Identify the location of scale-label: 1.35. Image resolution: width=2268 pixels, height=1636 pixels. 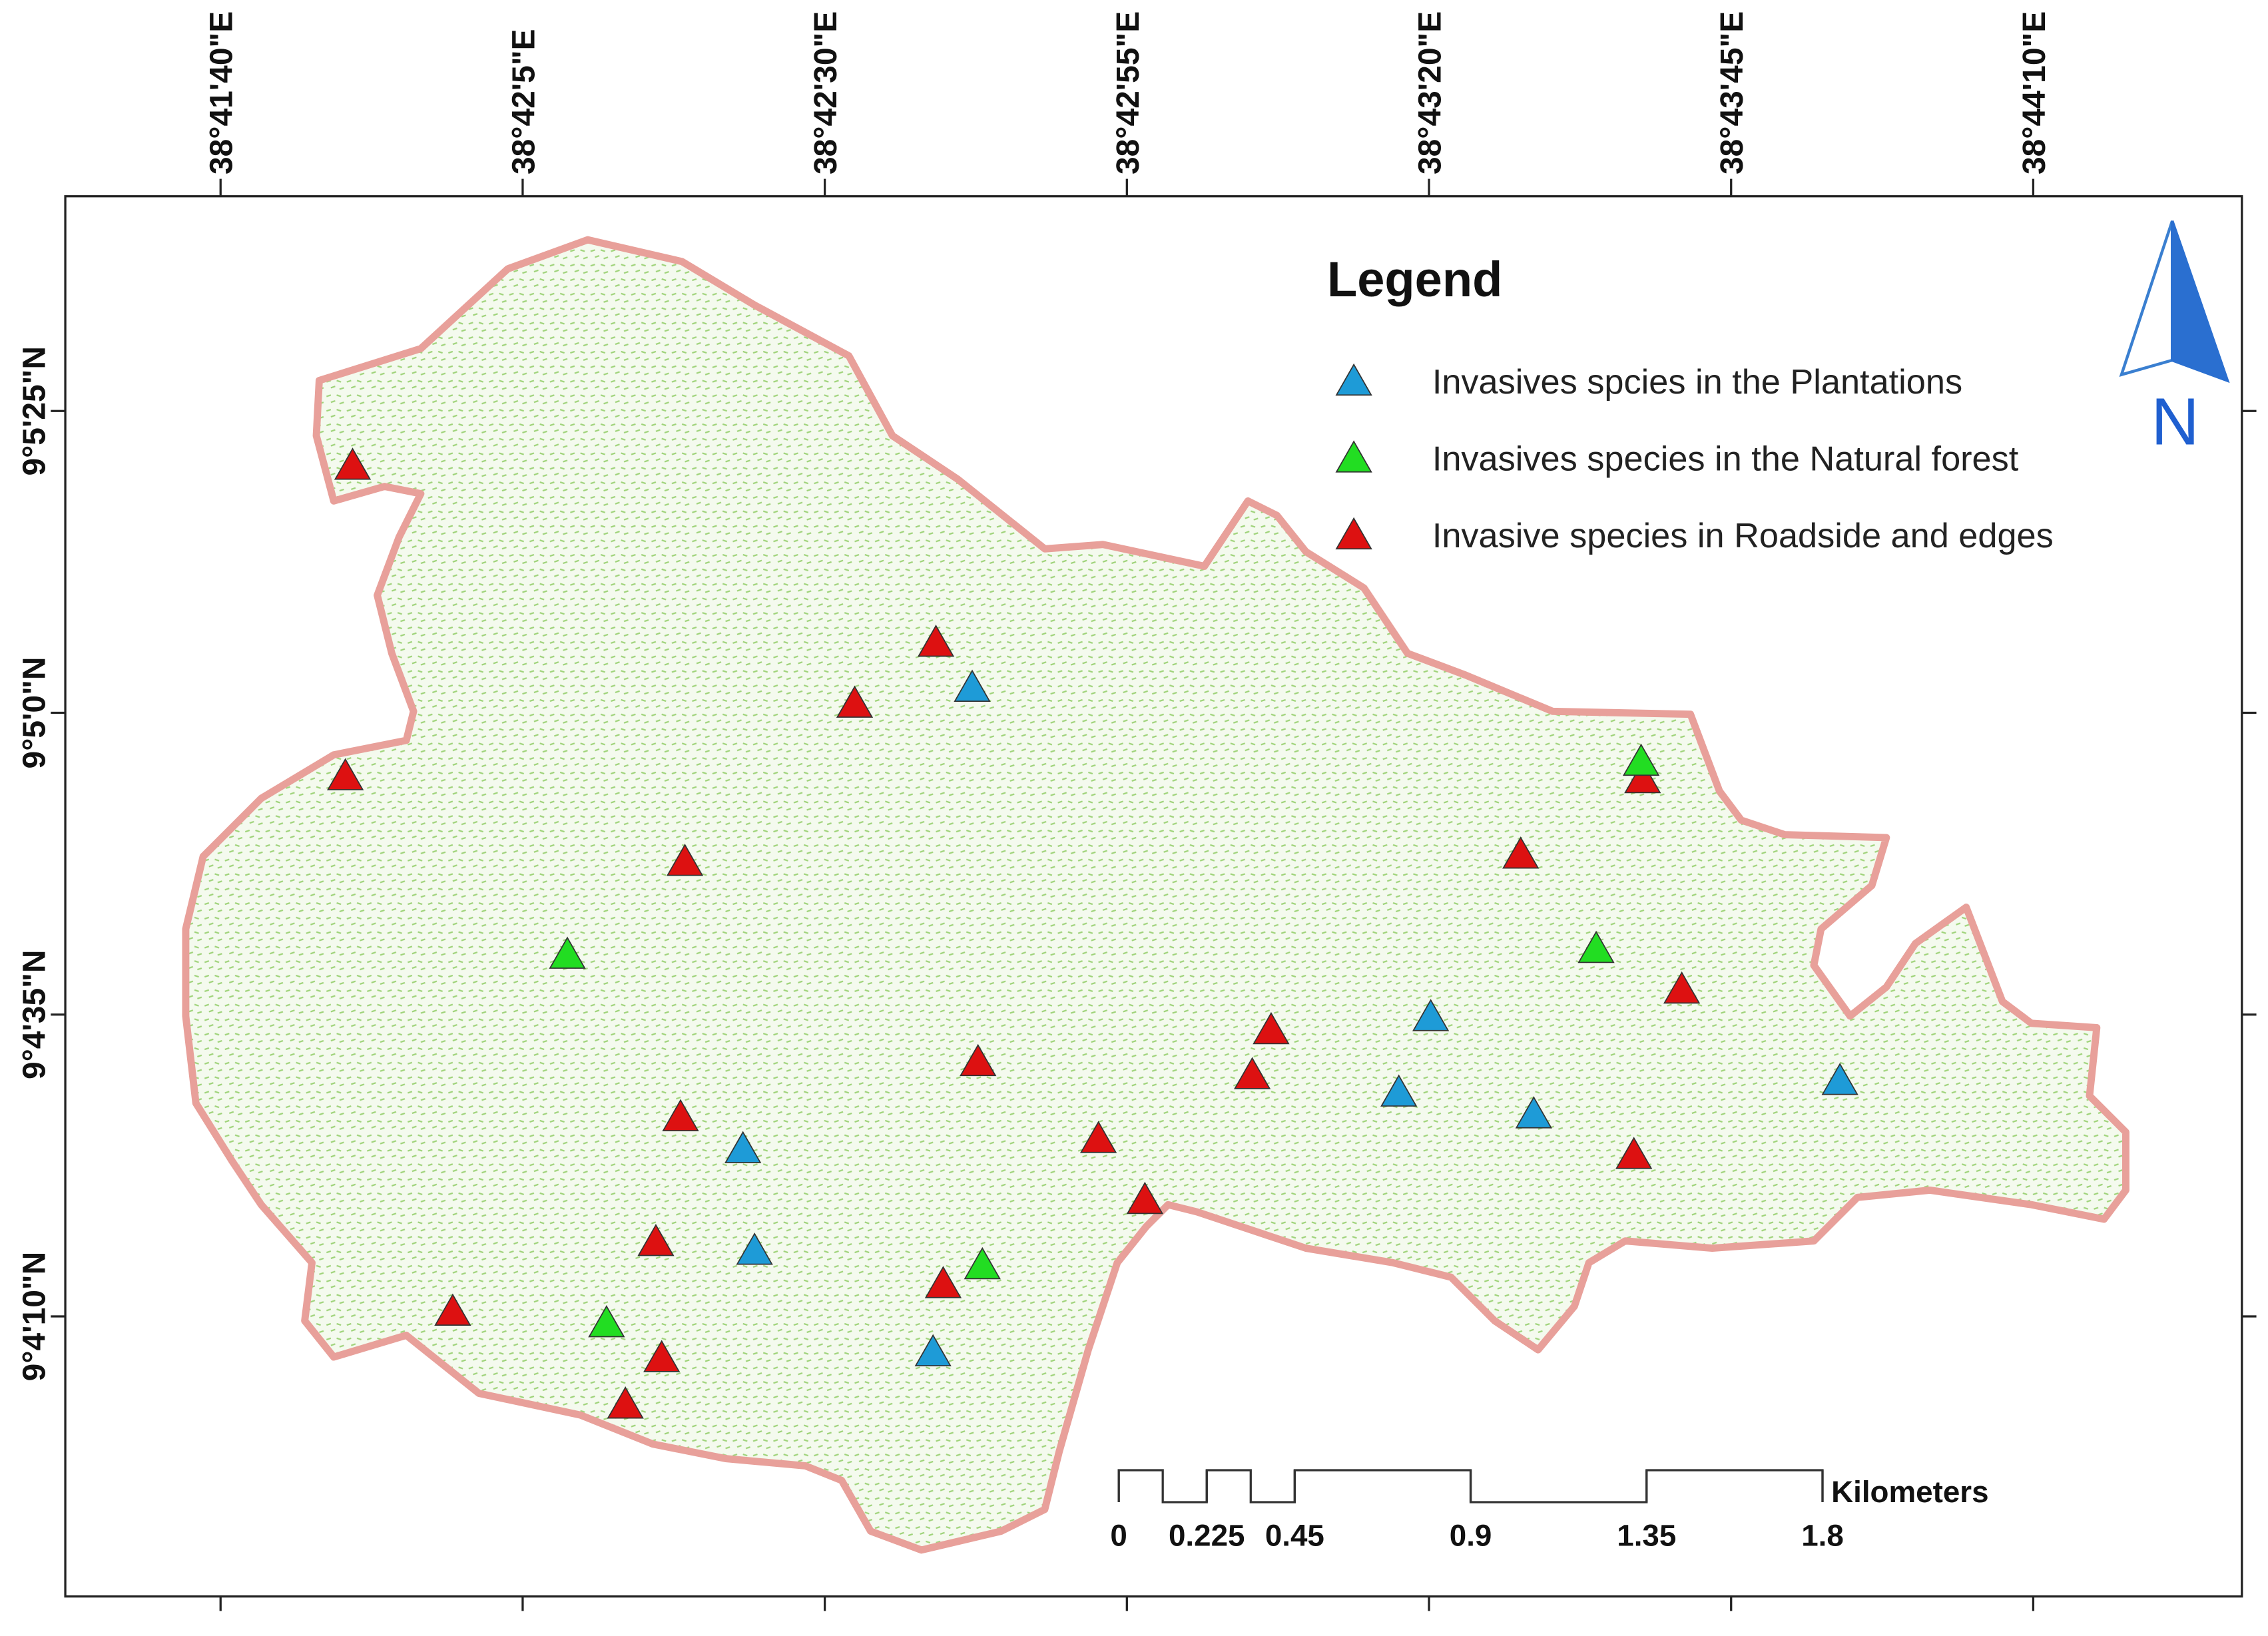
(1646, 1535).